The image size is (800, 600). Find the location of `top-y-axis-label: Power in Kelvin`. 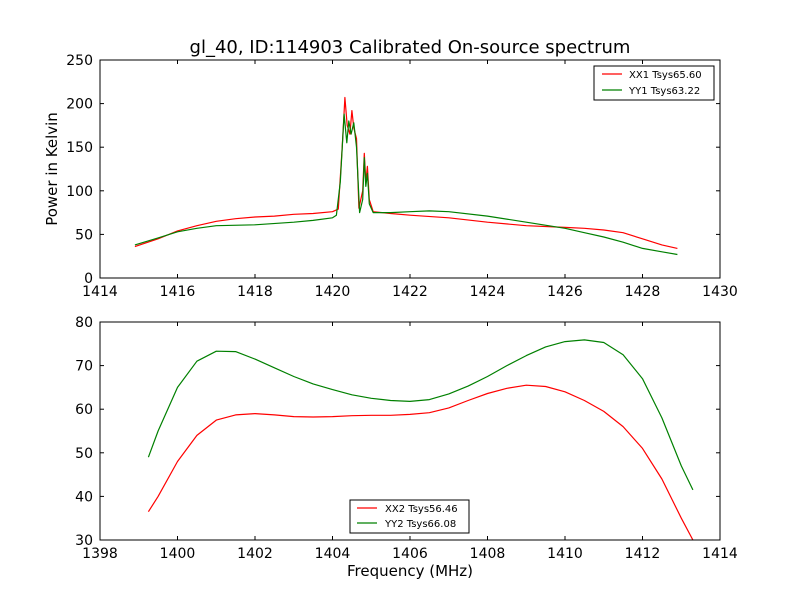

top-y-axis-label: Power in Kelvin is located at coordinates (52, 169).